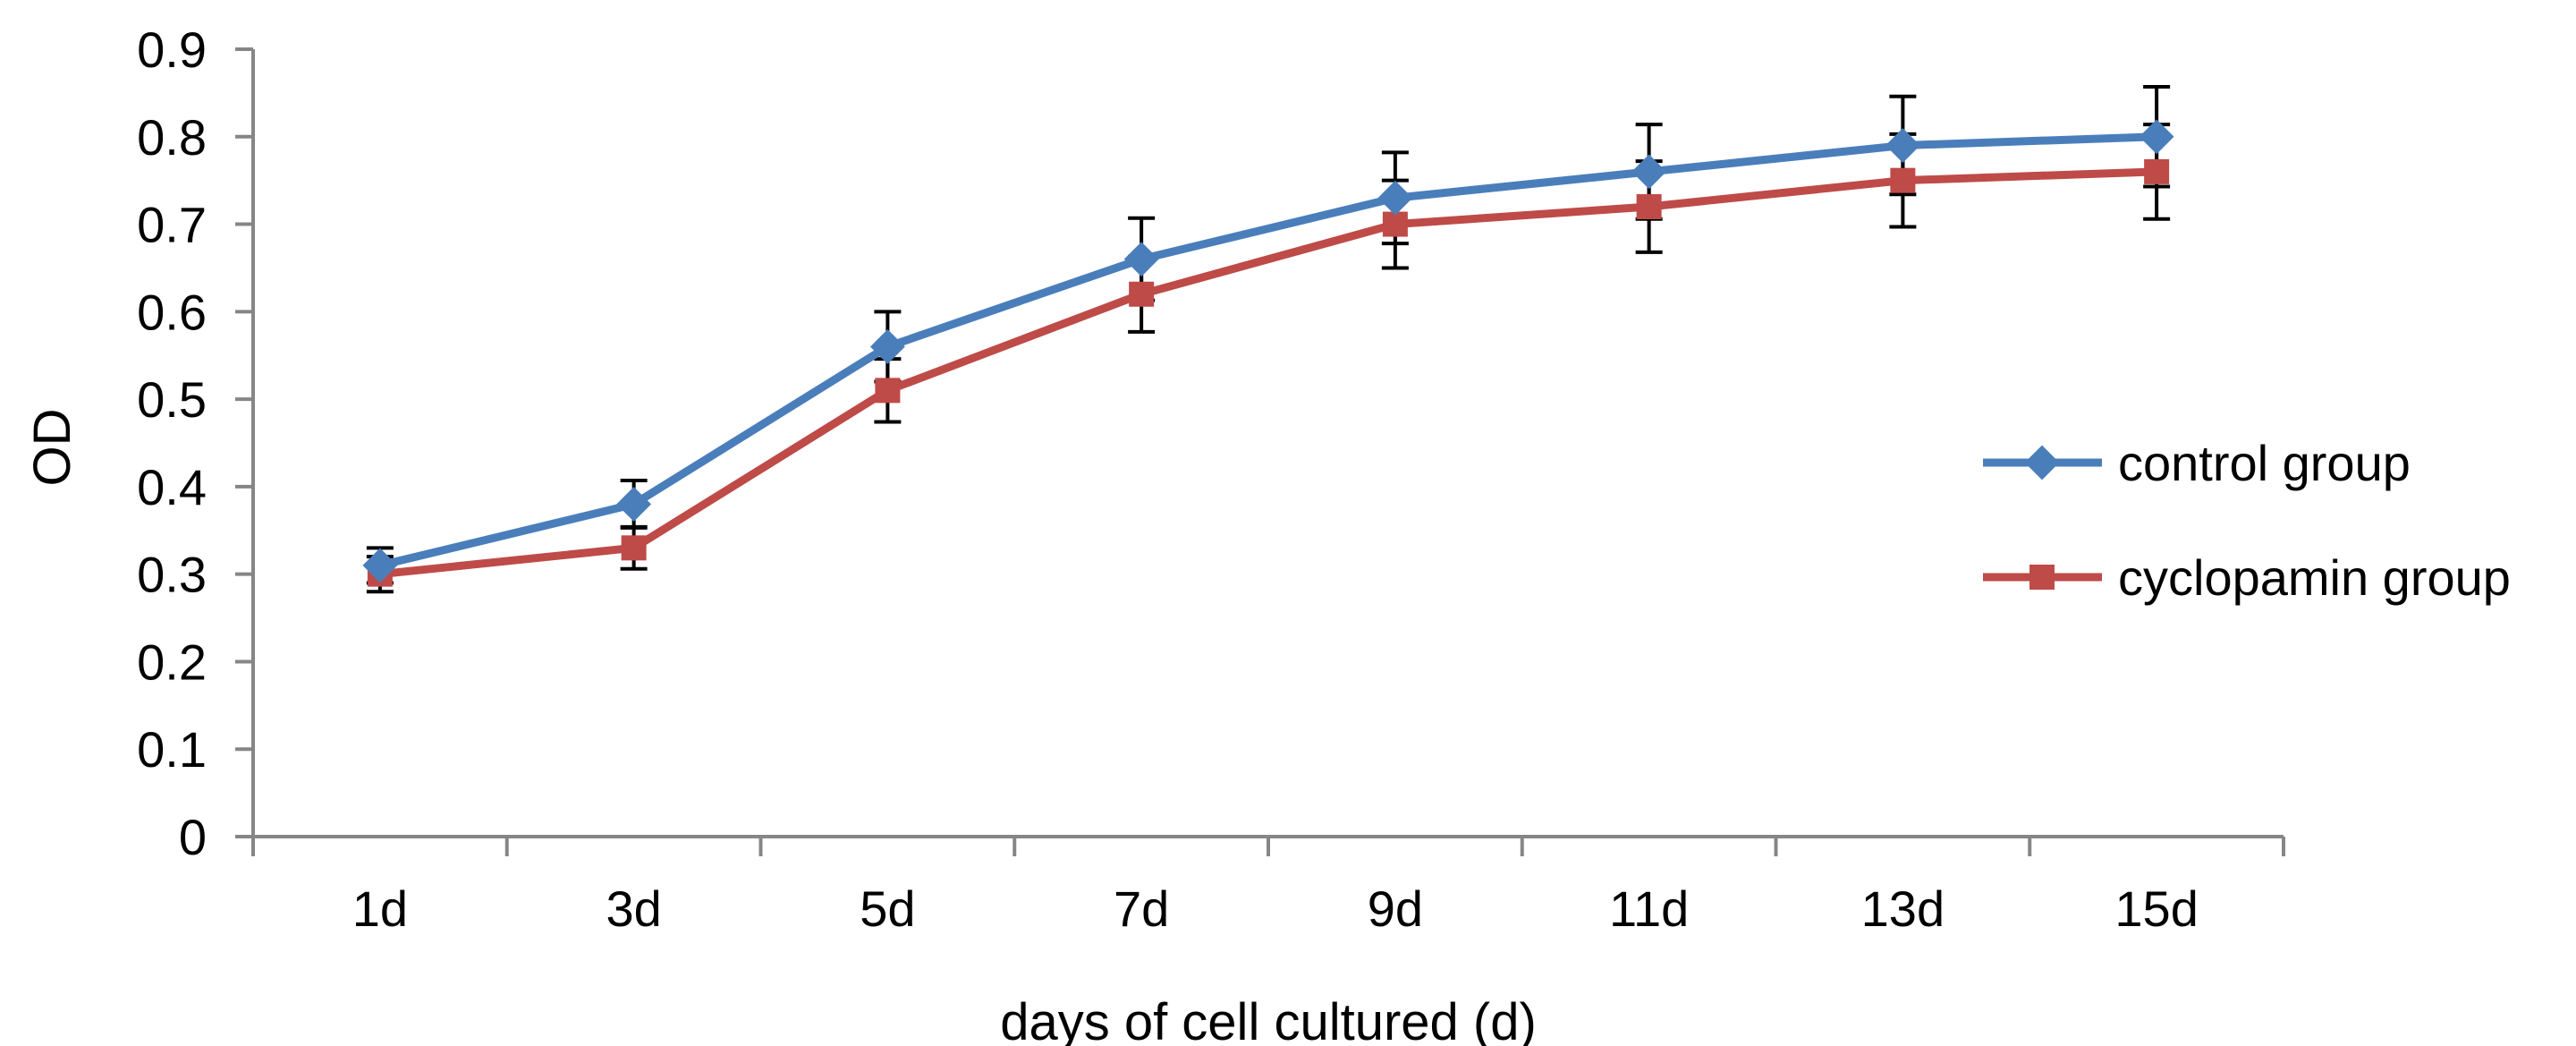 Image resolution: width=2576 pixels, height=1046 pixels. I want to click on y-tick-labels: 0 0.1 0.2 0.3 0.4 0.5 0.6 0.7 0.8 0.9, so click(172, 443).